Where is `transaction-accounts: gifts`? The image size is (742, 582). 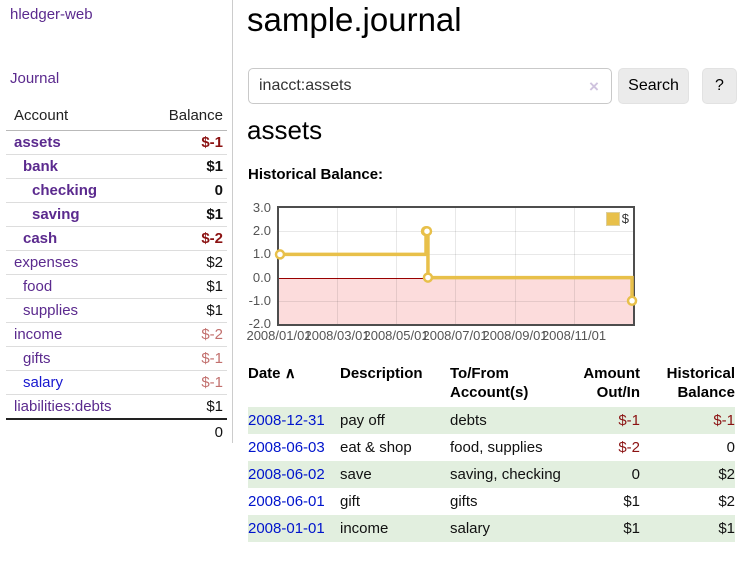 transaction-accounts: gifts is located at coordinates (464, 501).